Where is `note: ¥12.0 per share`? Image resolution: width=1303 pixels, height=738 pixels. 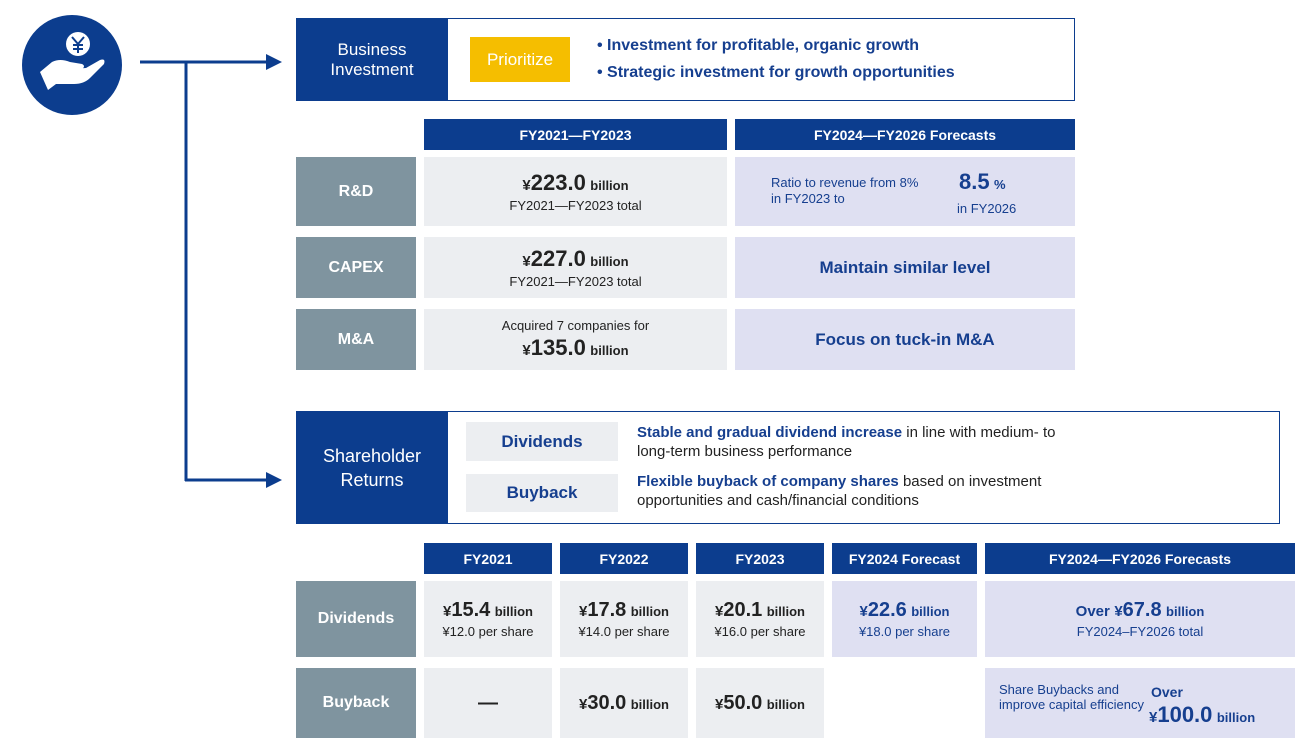
note: ¥12.0 per share is located at coordinates (488, 631).